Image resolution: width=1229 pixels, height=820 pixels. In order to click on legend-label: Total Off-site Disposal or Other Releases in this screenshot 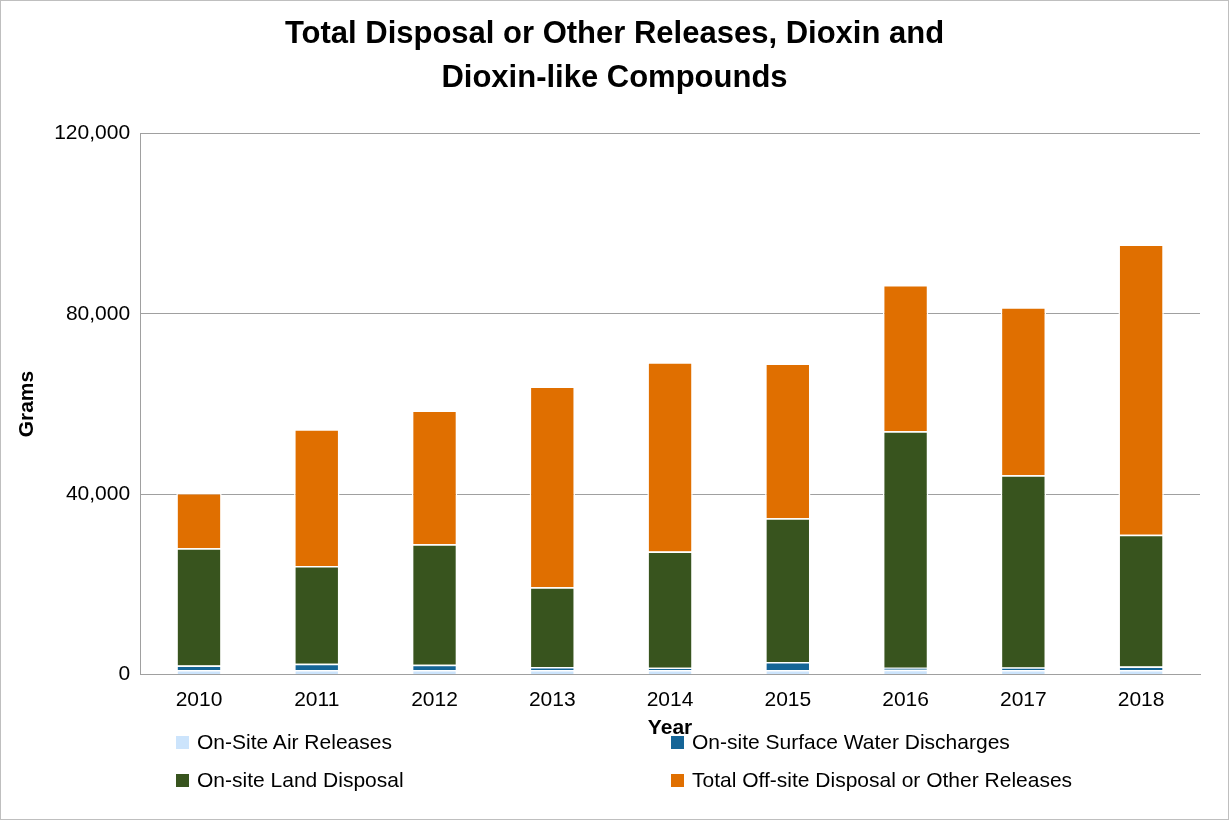, I will do `click(882, 780)`.